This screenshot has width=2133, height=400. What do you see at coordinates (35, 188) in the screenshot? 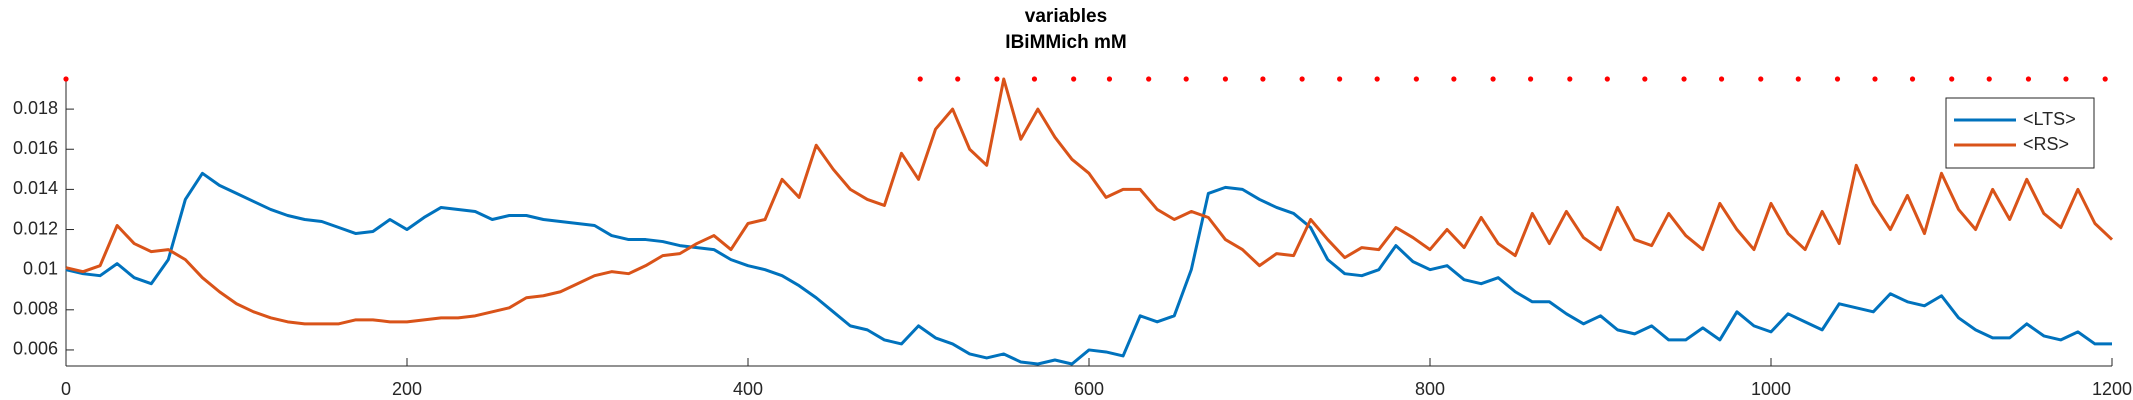
I see `y-tick-label: 0.014` at bounding box center [35, 188].